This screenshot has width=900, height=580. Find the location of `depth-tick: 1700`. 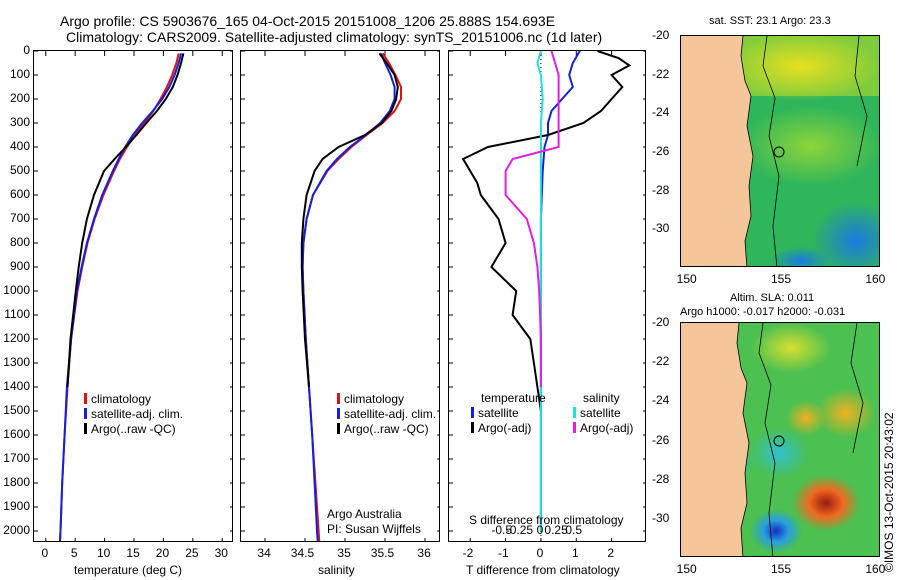

depth-tick: 1700 is located at coordinates (16, 458).